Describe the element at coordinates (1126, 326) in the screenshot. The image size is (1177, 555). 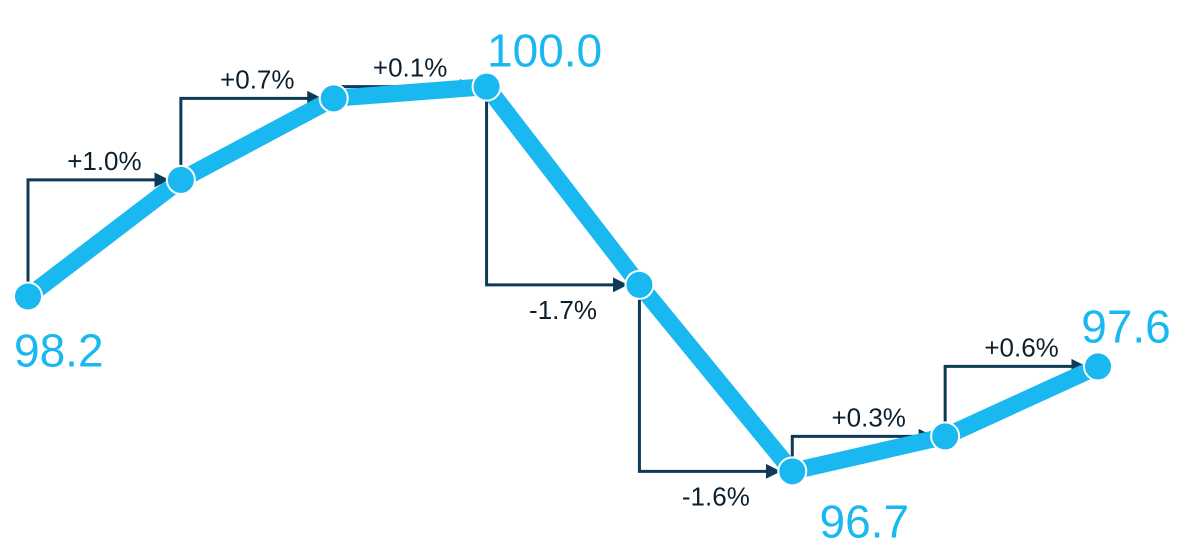
I see `value-label: 97.6` at that location.